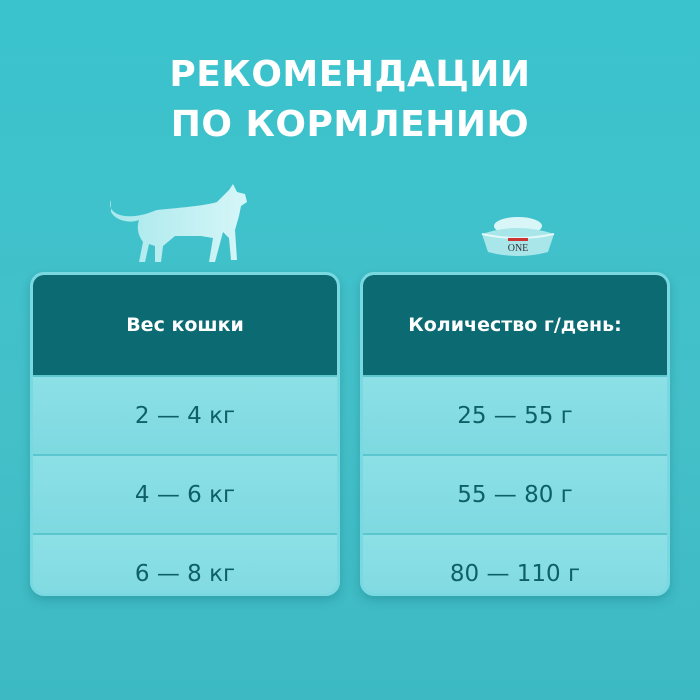  Describe the element at coordinates (178, 223) in the screenshot. I see `cat-silhouette-icon` at that location.